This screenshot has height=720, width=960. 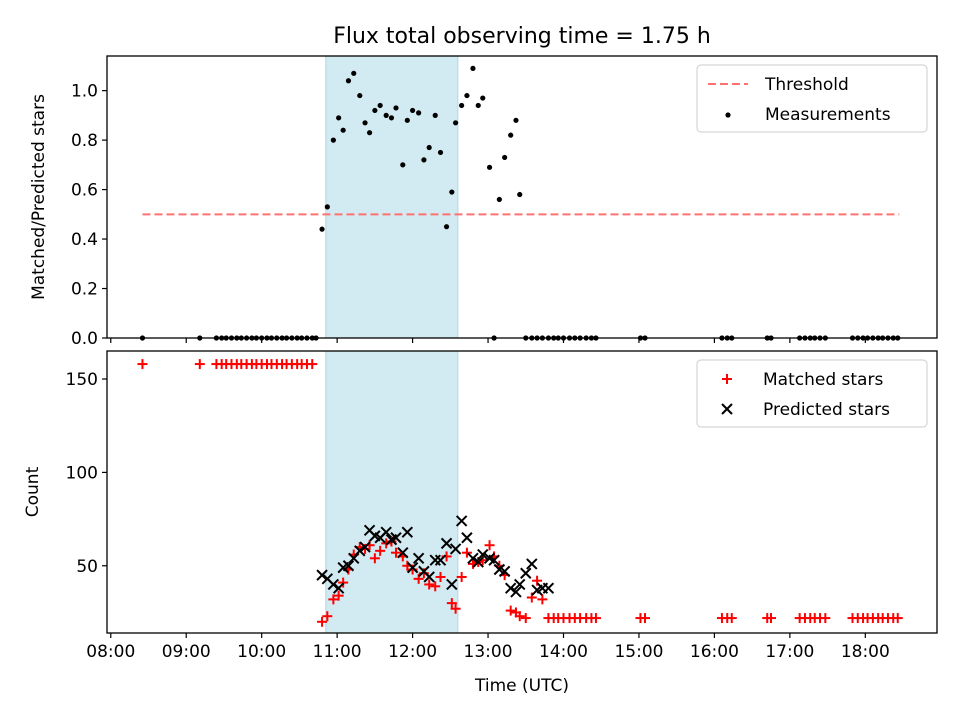 What do you see at coordinates (728, 115) in the screenshot?
I see `measurements-legend-swatch` at bounding box center [728, 115].